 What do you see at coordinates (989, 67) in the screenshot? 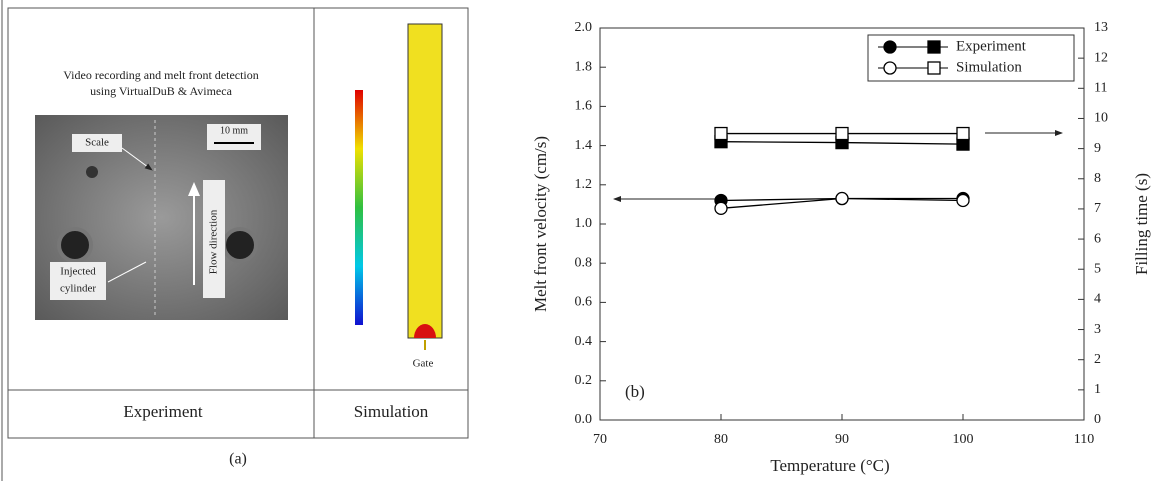
I see `legend-label: Simulation` at bounding box center [989, 67].